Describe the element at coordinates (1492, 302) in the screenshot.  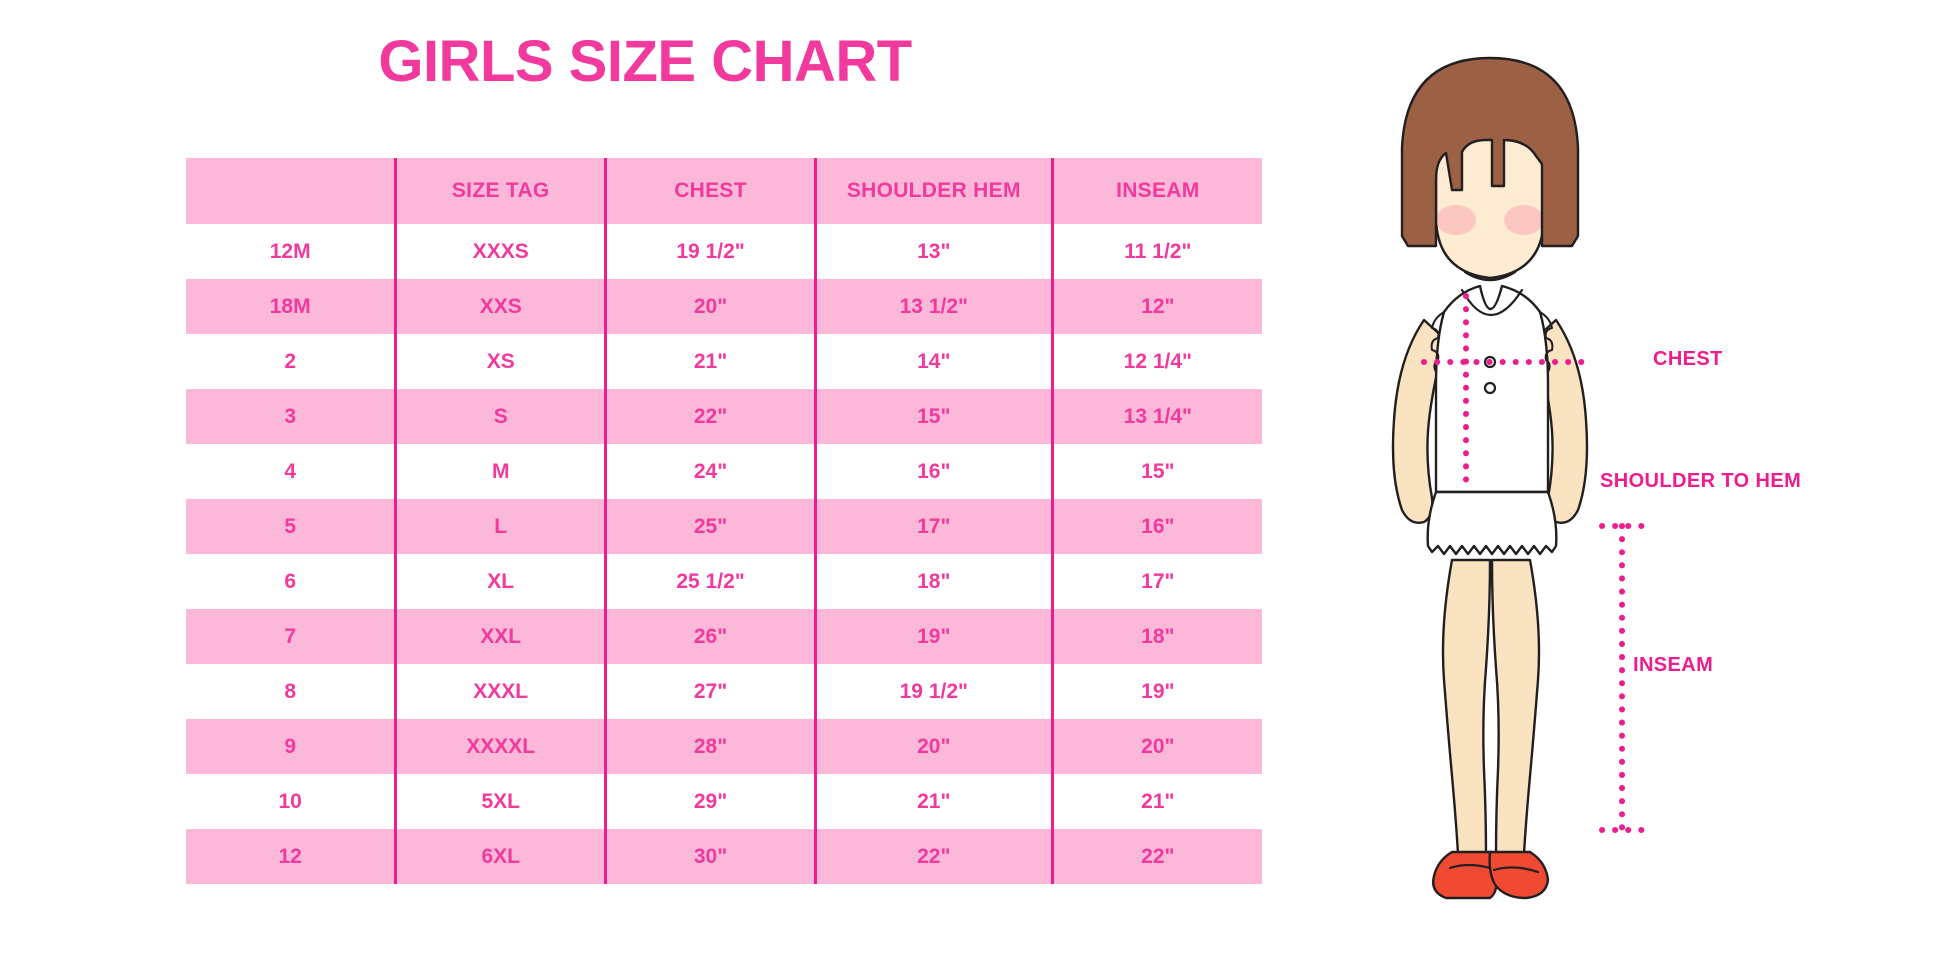
I see `top-neckline` at that location.